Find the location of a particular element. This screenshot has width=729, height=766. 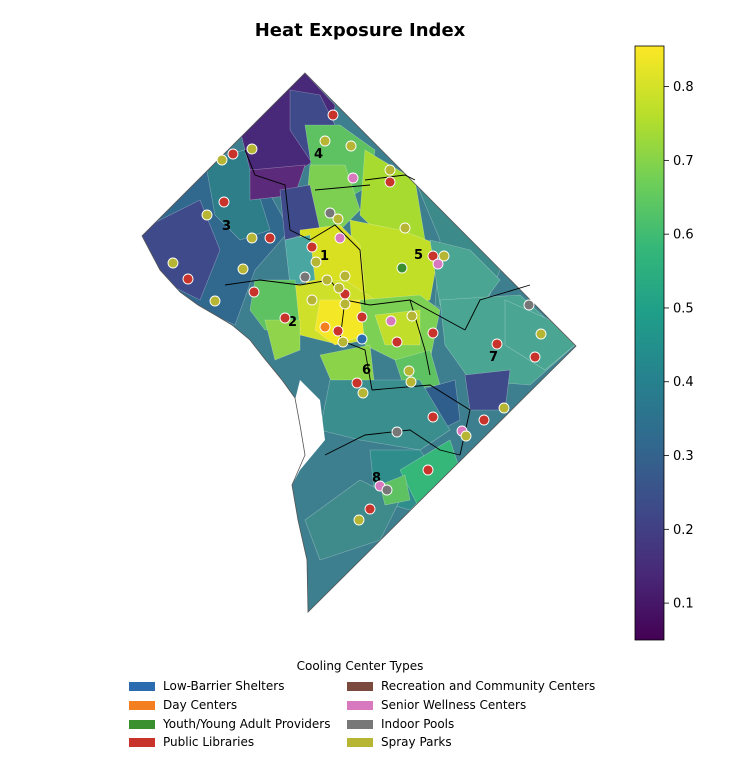

legend-title: Cooling Center Types is located at coordinates (360, 666).